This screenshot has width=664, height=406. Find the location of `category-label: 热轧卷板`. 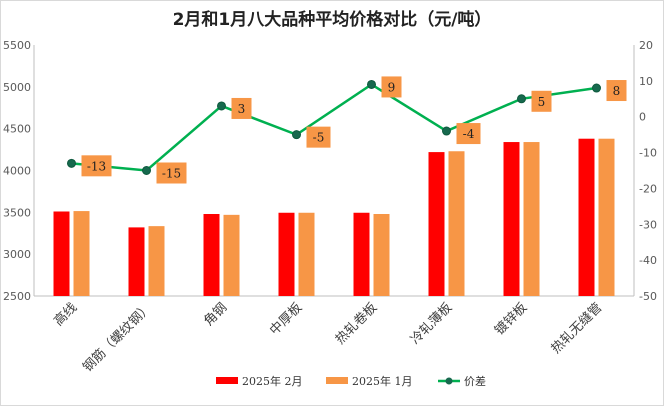

category-label: 热轧卷板 is located at coordinates (356, 324).